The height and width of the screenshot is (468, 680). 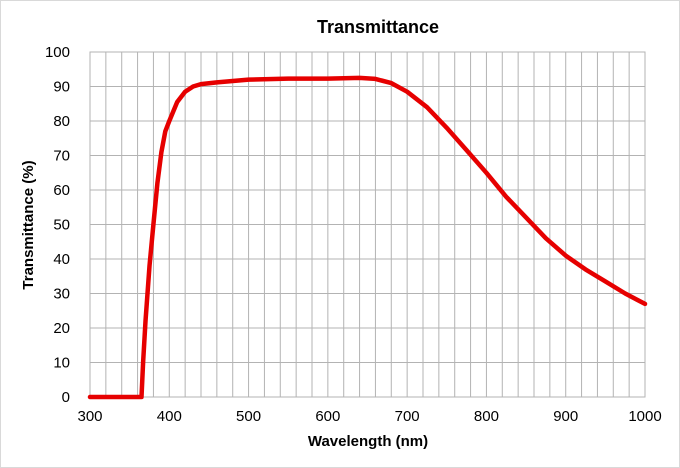 What do you see at coordinates (57, 52) in the screenshot?
I see `y-tick-label: 100` at bounding box center [57, 52].